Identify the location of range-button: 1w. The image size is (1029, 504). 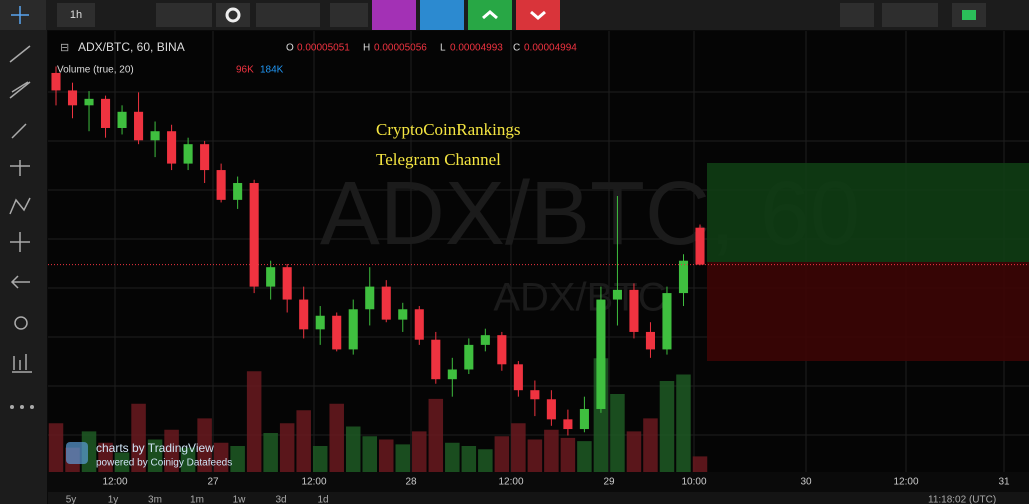
(240, 499).